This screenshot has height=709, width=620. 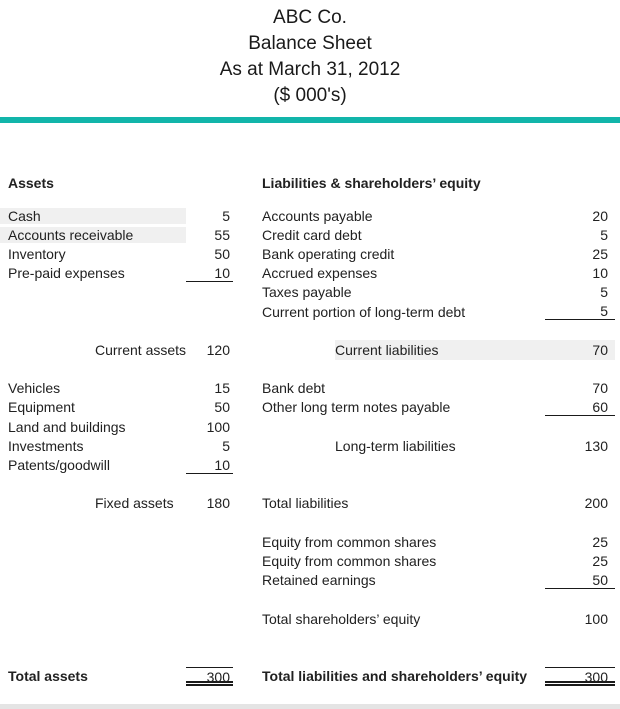 I want to click on line-item-row: Land and buildings 100, so click(x=116, y=426).